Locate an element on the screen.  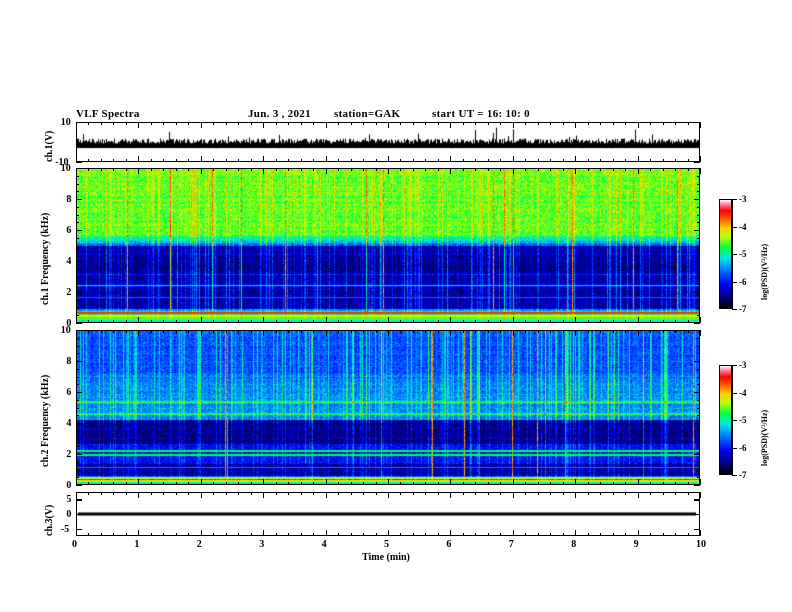
x-tick-label: 8 is located at coordinates (574, 544).